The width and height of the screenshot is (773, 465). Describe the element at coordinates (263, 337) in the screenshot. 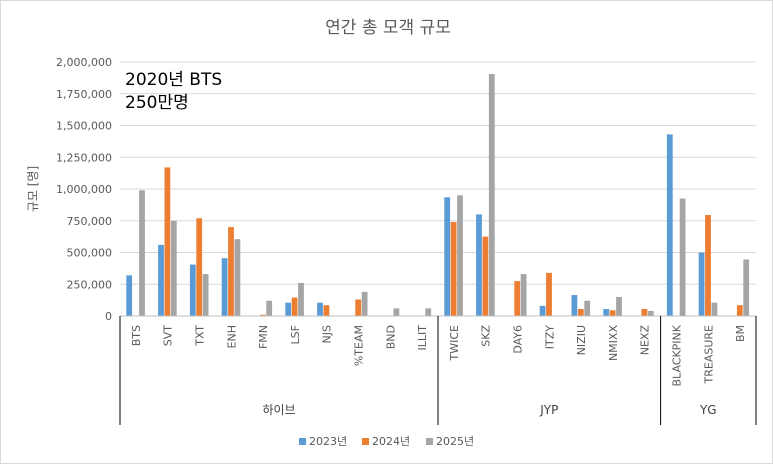

I see `x-tick-label: FMN` at that location.